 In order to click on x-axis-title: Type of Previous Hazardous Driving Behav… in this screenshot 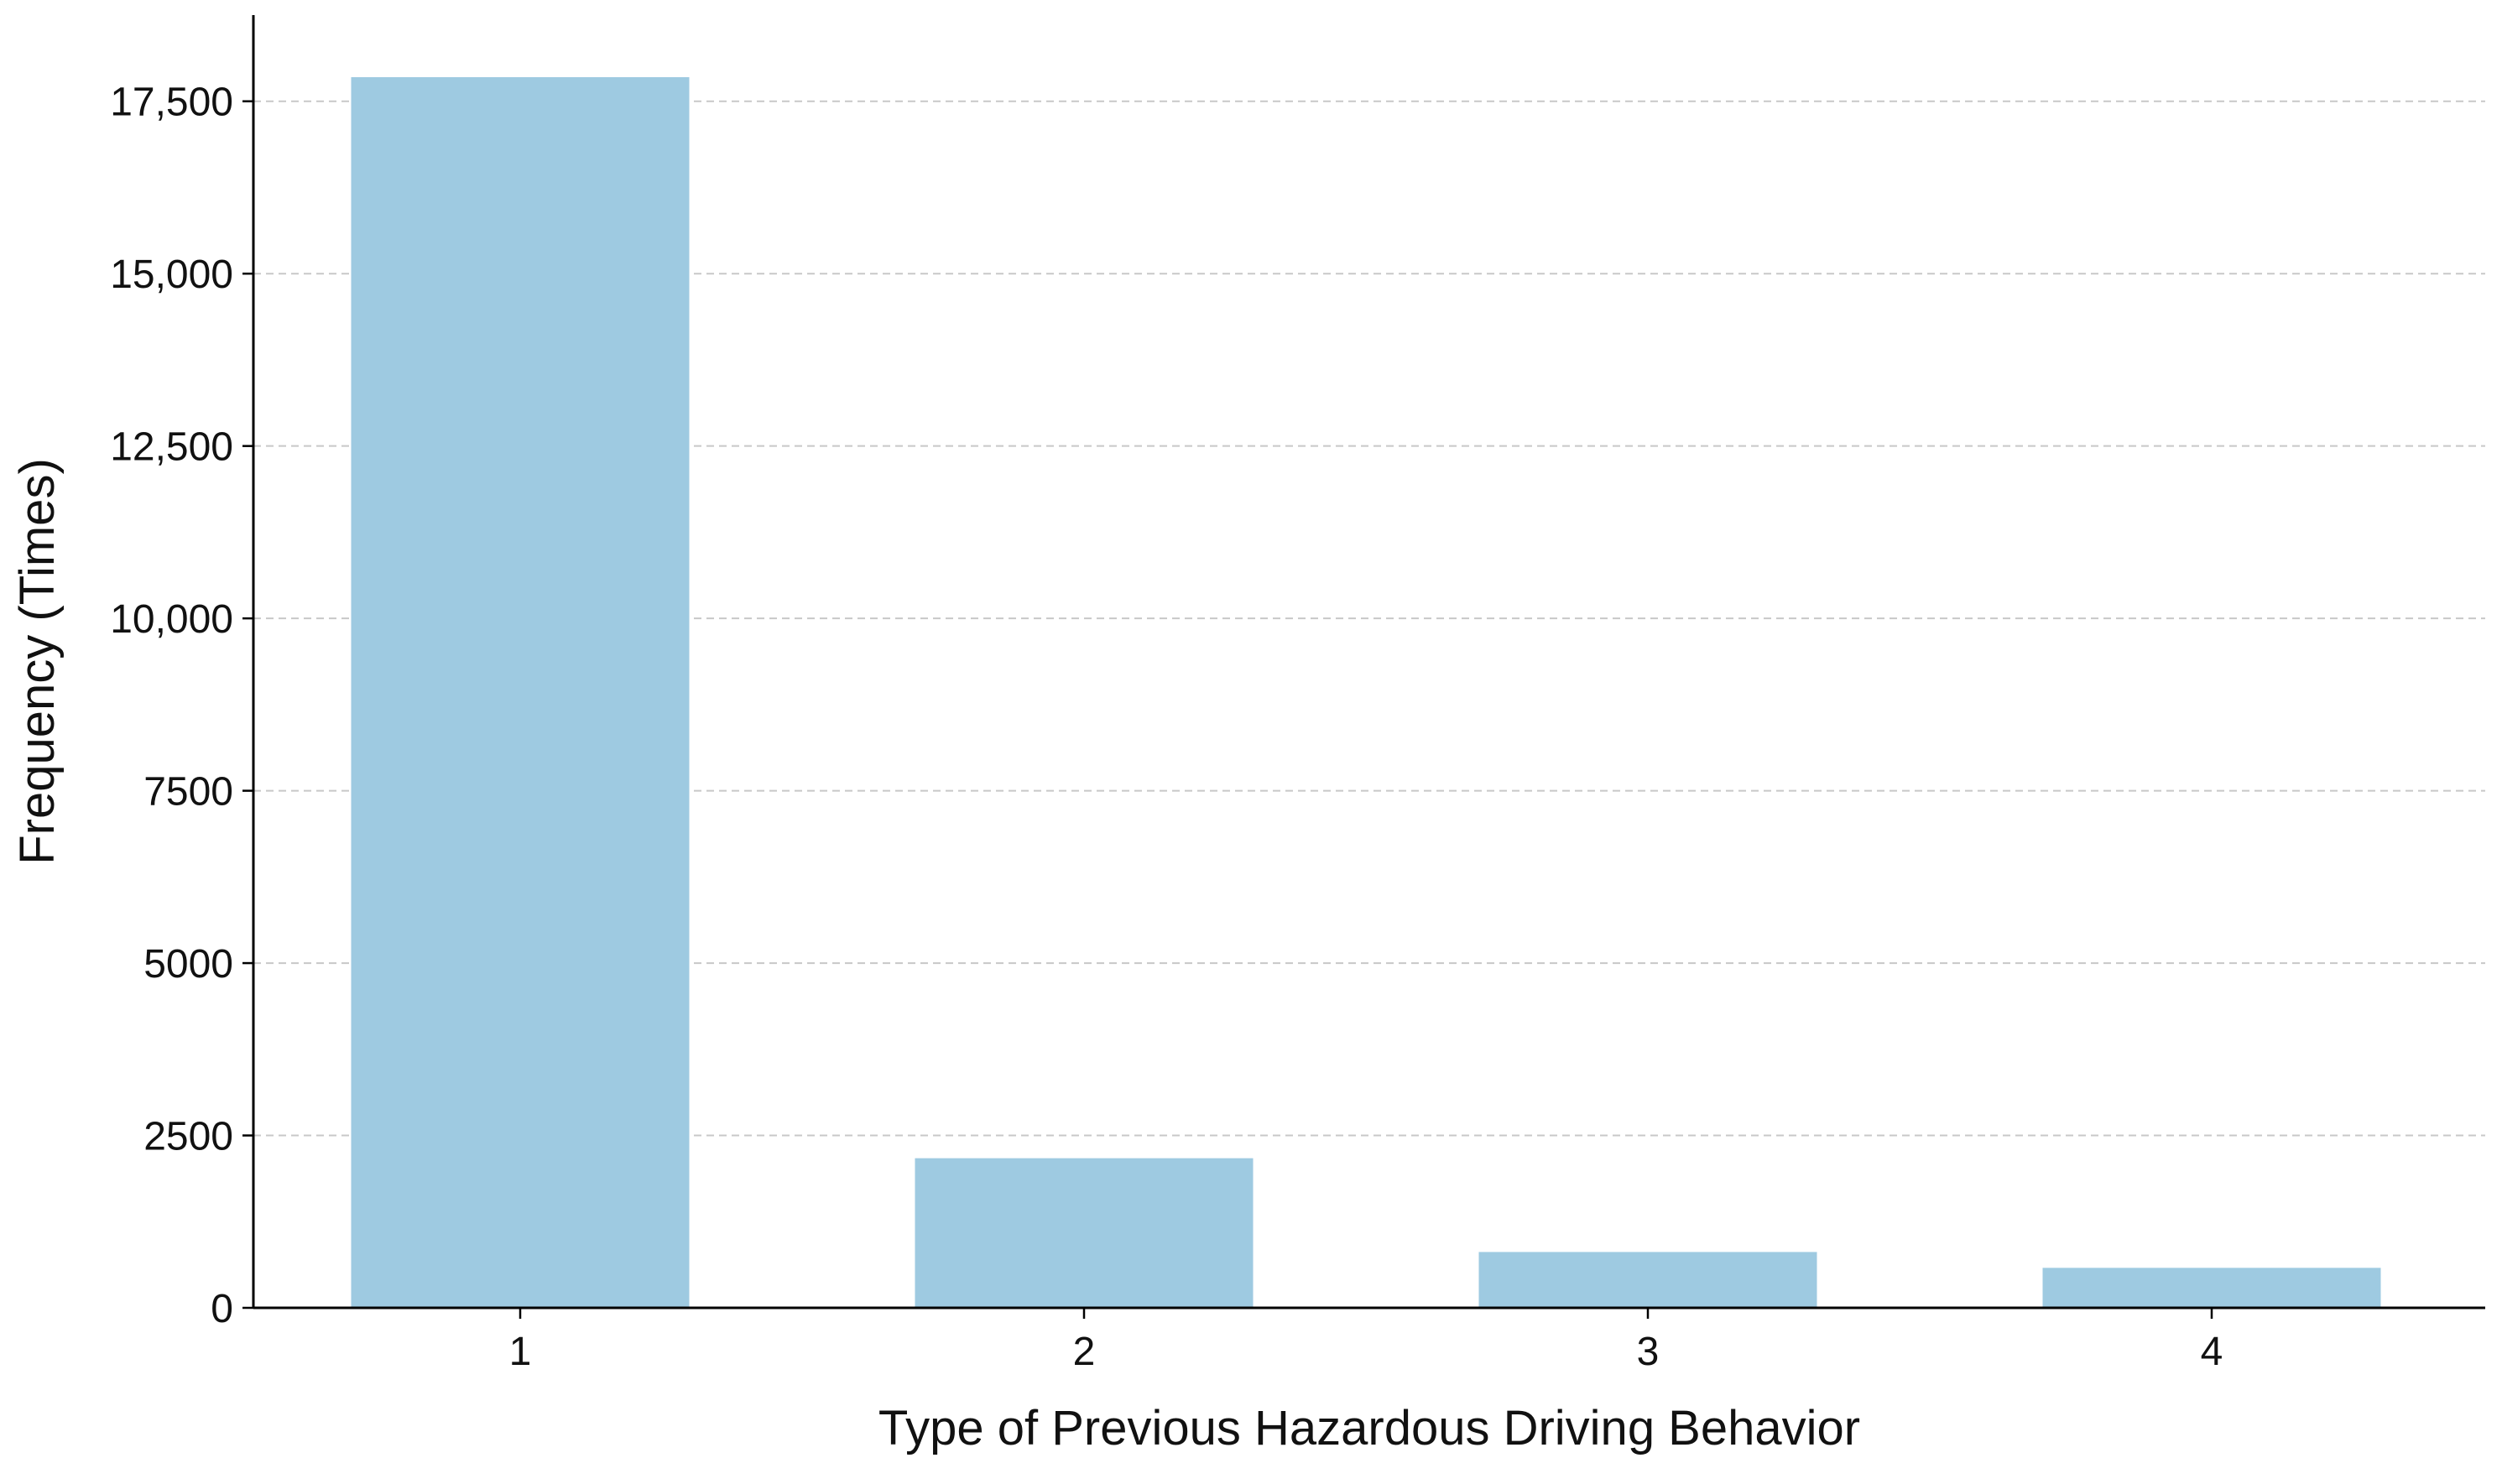, I will do `click(1369, 1428)`.